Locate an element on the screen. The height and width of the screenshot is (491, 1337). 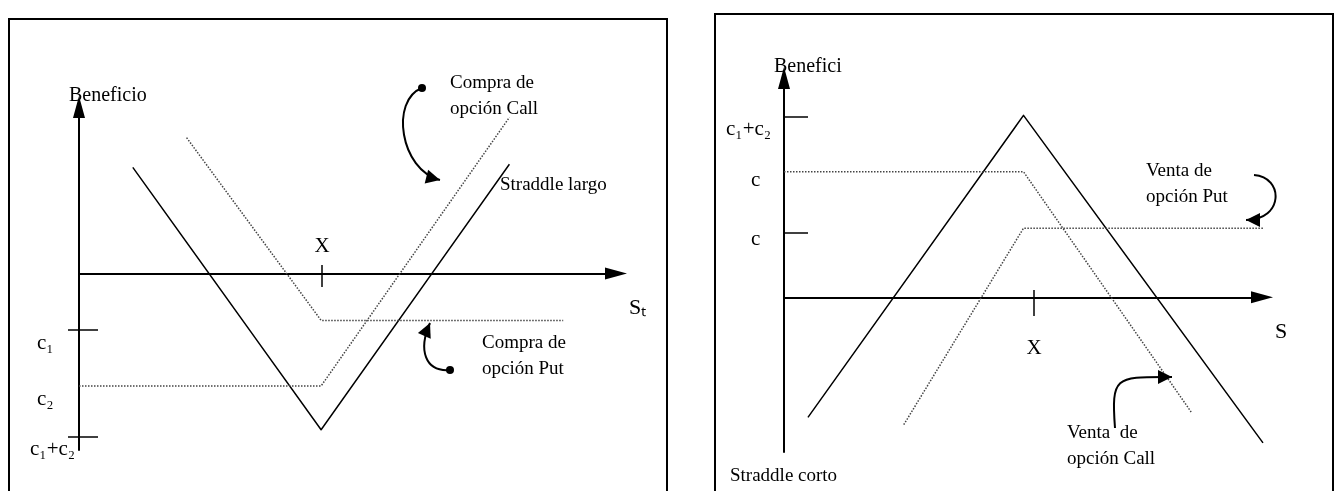
y-axis-title: Benefici is located at coordinates (808, 65).